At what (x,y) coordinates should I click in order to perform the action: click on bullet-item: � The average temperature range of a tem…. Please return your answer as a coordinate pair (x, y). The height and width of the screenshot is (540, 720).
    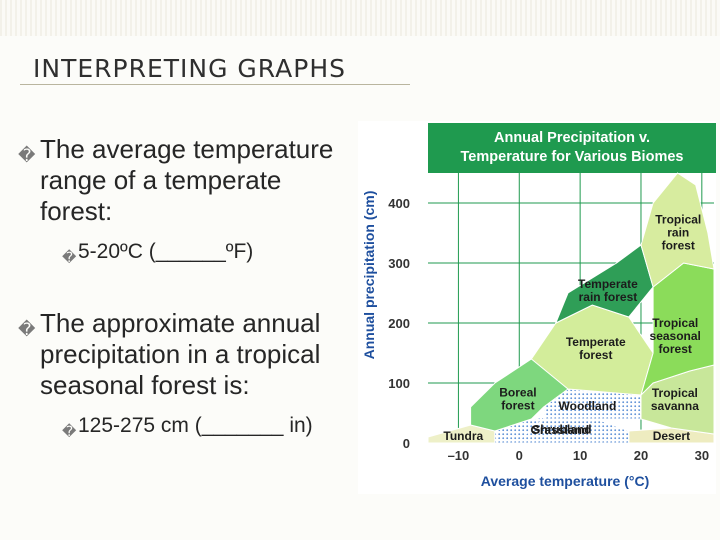
    Looking at the image, I should click on (188, 180).